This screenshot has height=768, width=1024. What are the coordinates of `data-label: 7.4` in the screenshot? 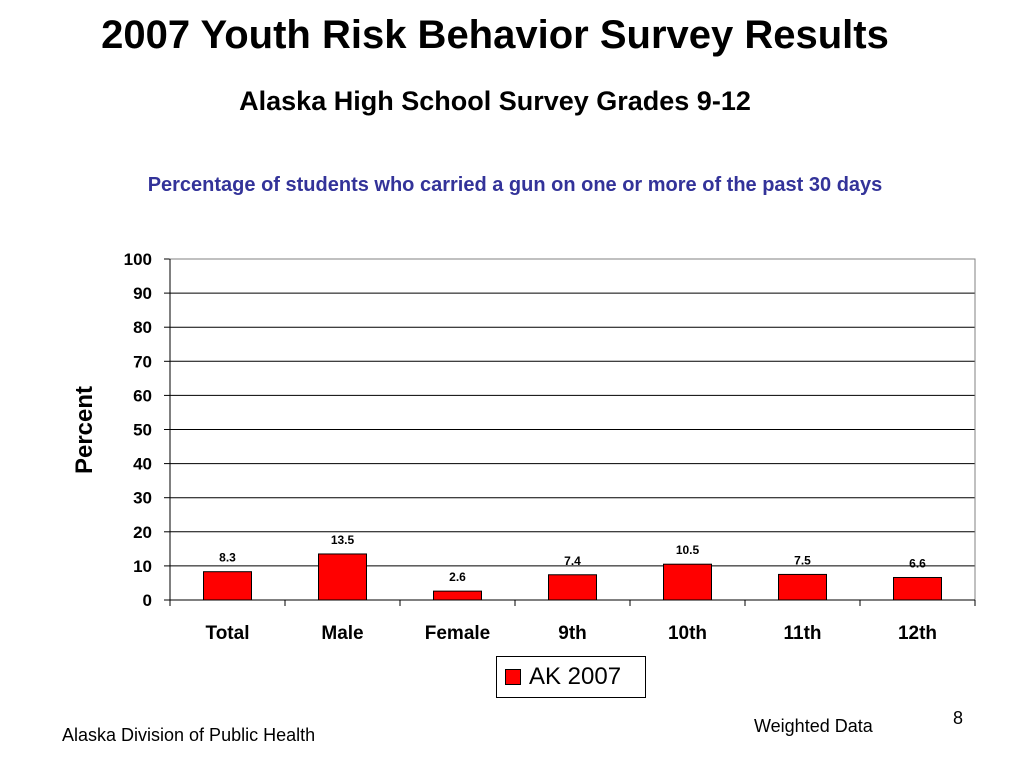 It's located at (572, 561).